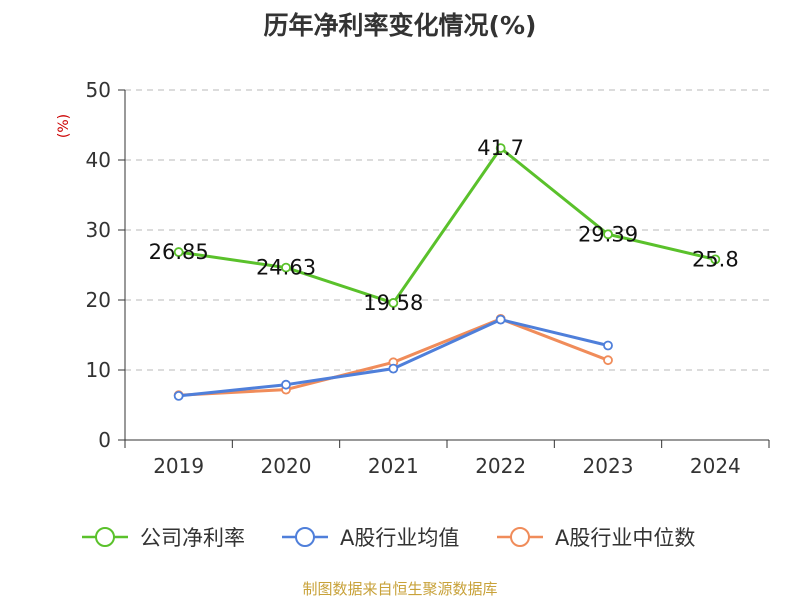  Describe the element at coordinates (715, 466) in the screenshot. I see `x-tick-label: 2024` at that location.